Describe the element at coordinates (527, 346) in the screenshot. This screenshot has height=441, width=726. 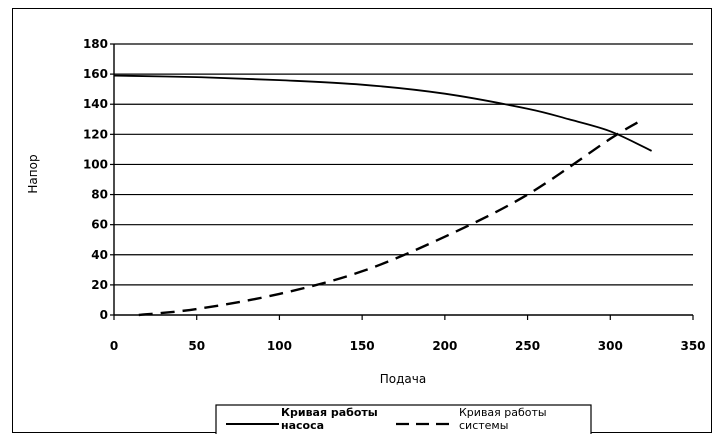
I see `x-tick-label-250: 250` at that location.